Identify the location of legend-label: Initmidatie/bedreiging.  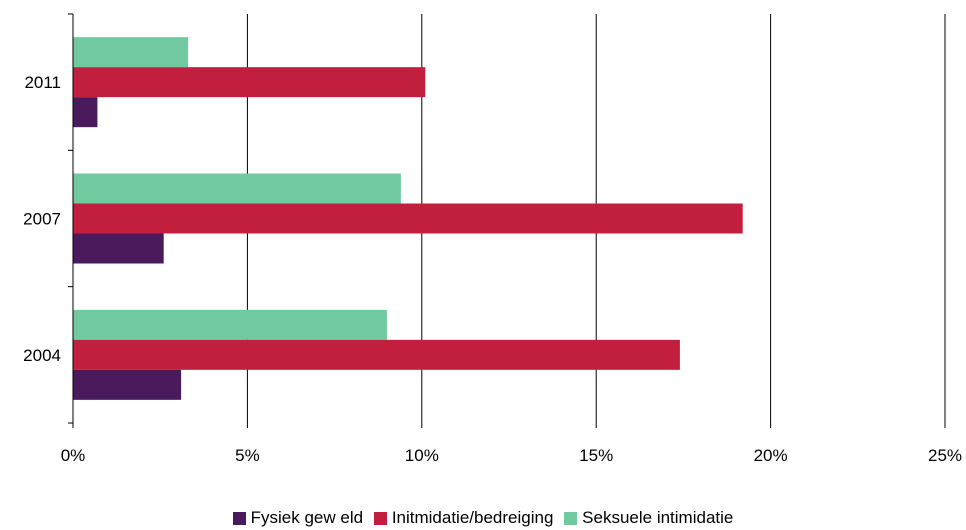
(472, 517).